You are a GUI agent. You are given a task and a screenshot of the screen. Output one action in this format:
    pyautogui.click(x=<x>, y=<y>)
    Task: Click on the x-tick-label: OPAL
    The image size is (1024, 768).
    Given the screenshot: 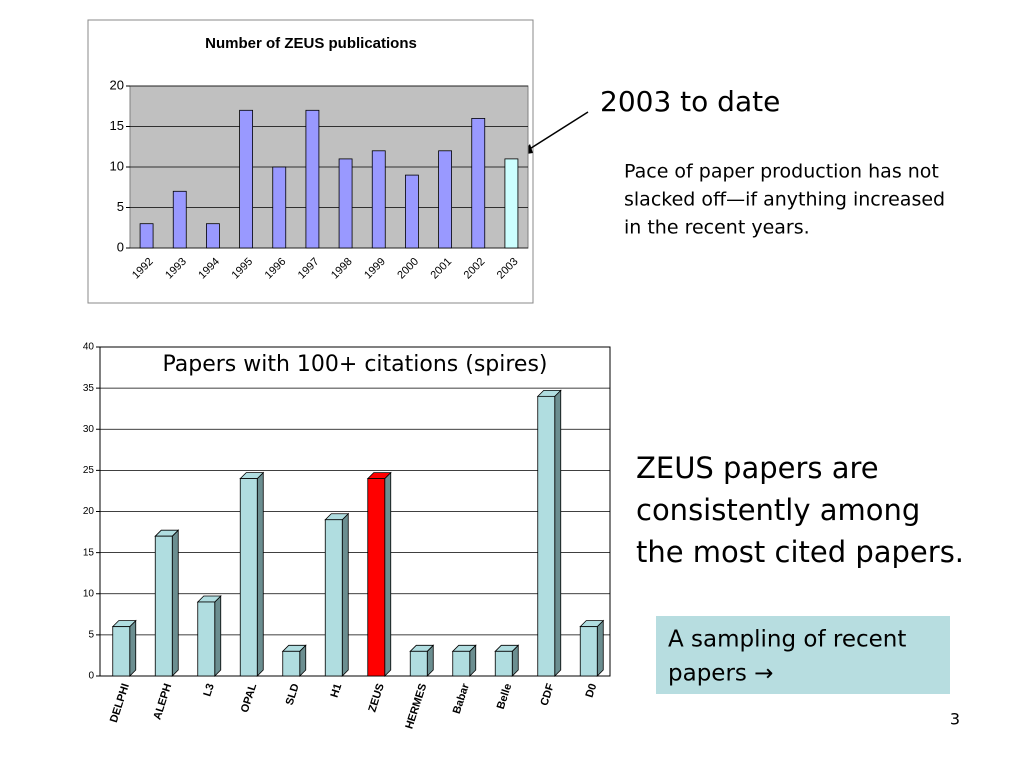 What is the action you would take?
    pyautogui.click(x=249, y=698)
    